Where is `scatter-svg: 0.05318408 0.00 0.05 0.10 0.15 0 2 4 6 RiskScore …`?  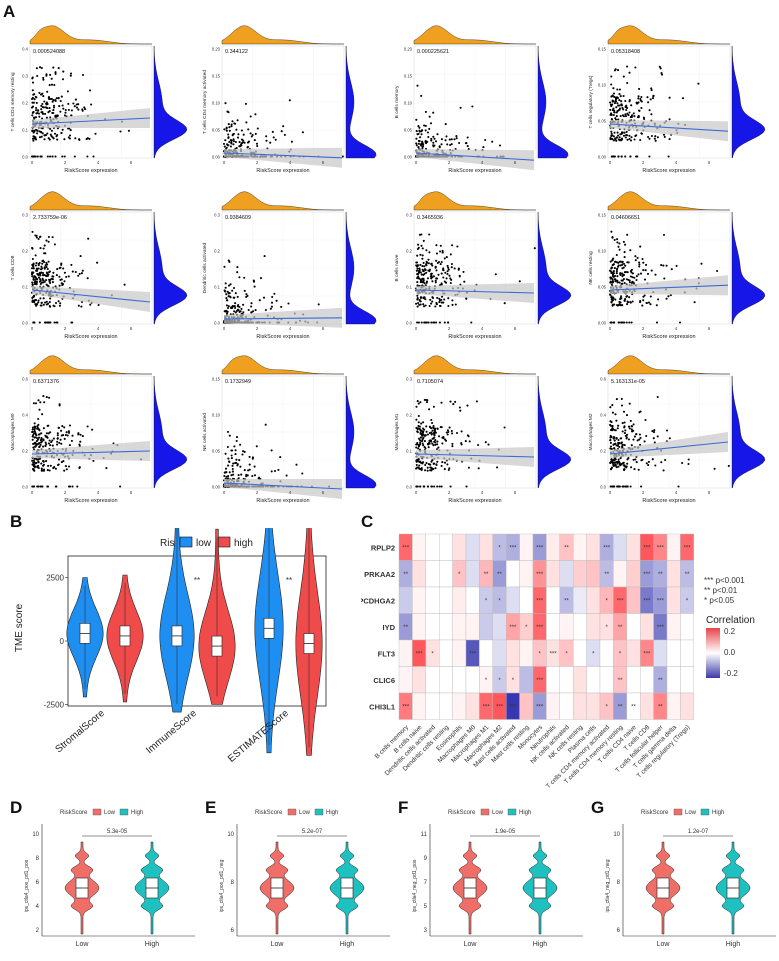
scatter-svg: 0.05318408 0.00 0.05 0.10 0.15 0 2 4 6 RiskScore … is located at coordinates (677, 99).